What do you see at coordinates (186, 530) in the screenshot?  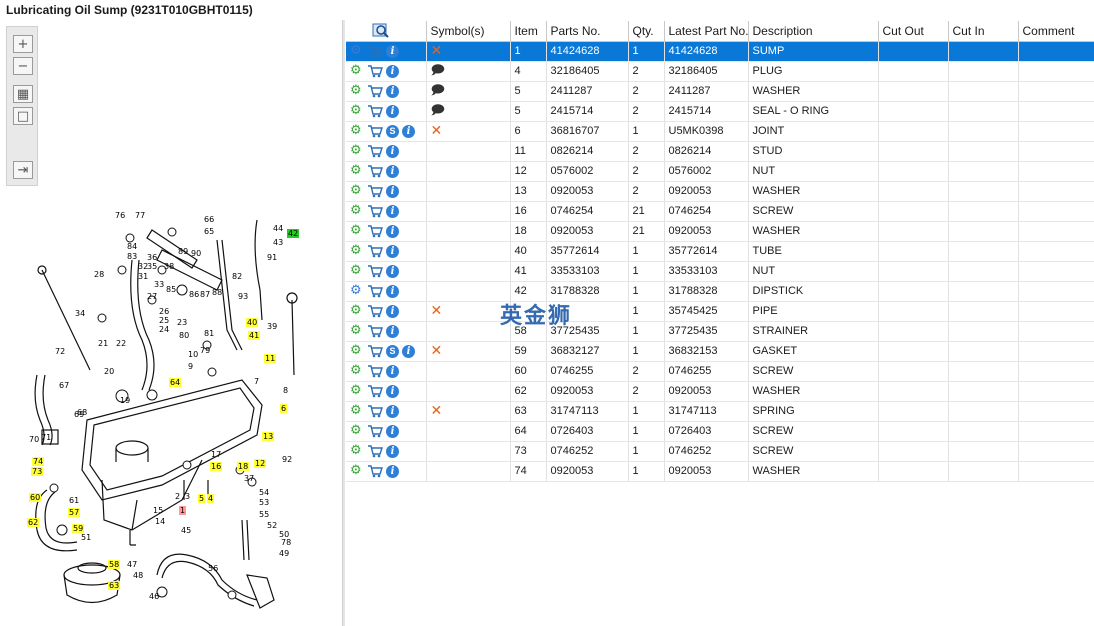 I see `callout-label: 45` at bounding box center [186, 530].